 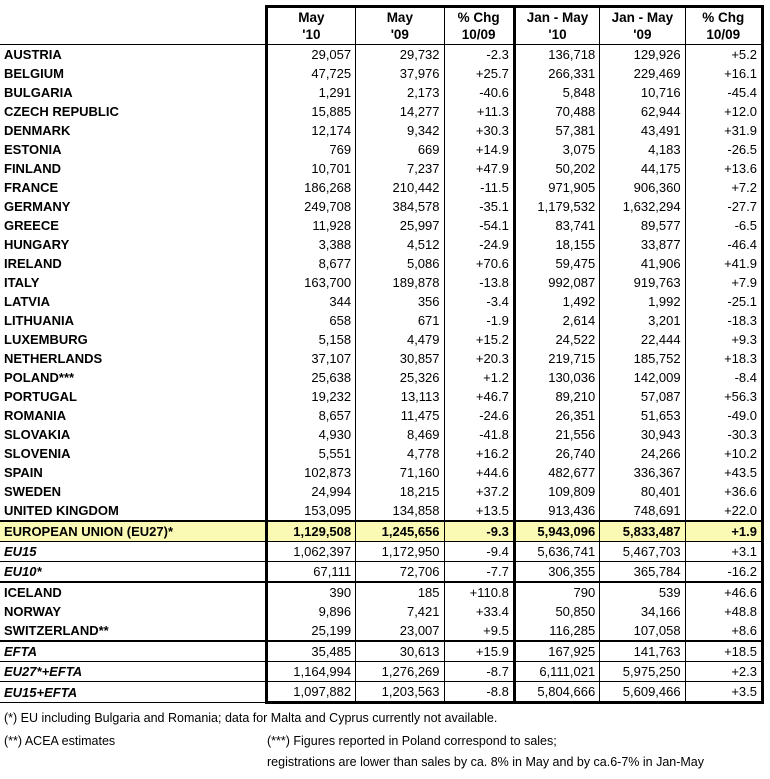 I want to click on row-label: EU27*+EFTA, so click(x=133, y=671).